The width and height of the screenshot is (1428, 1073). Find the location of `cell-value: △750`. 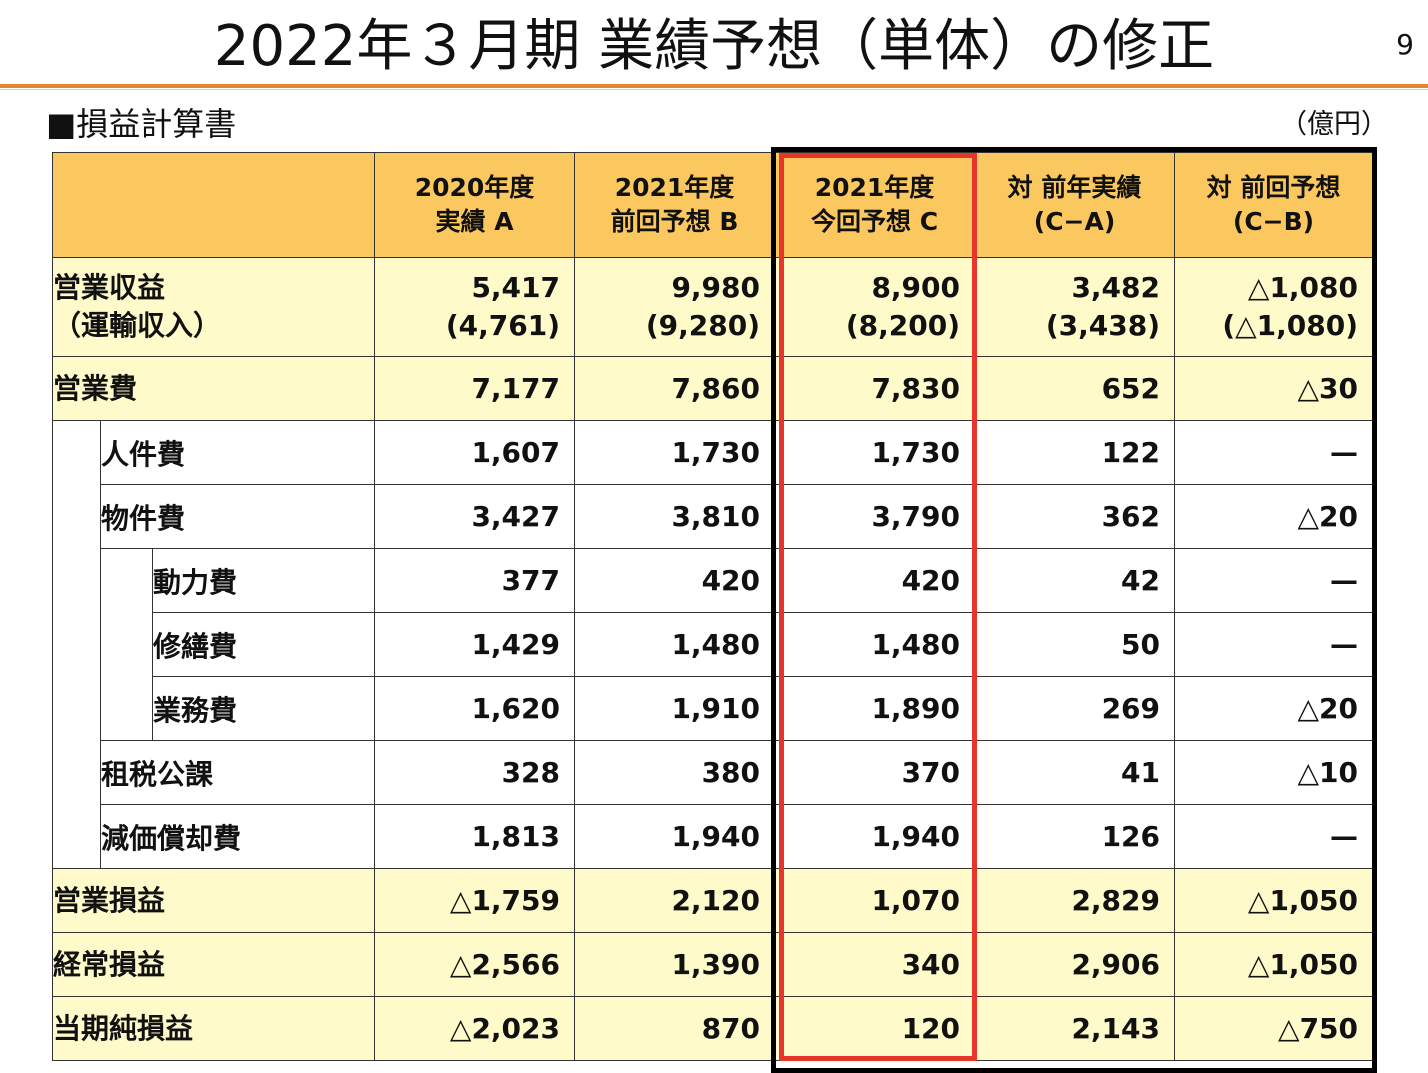

cell-value: △750 is located at coordinates (1274, 1028).